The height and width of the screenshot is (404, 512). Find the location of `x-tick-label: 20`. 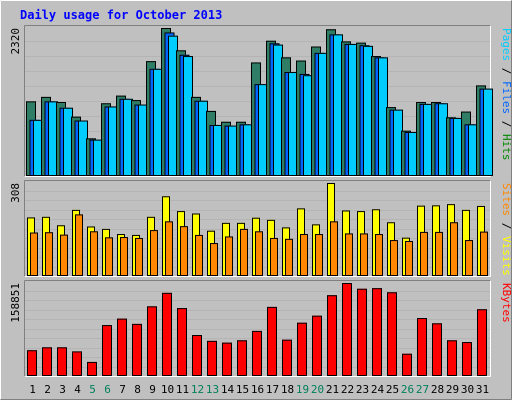

x-tick-label: 20 is located at coordinates (317, 389).